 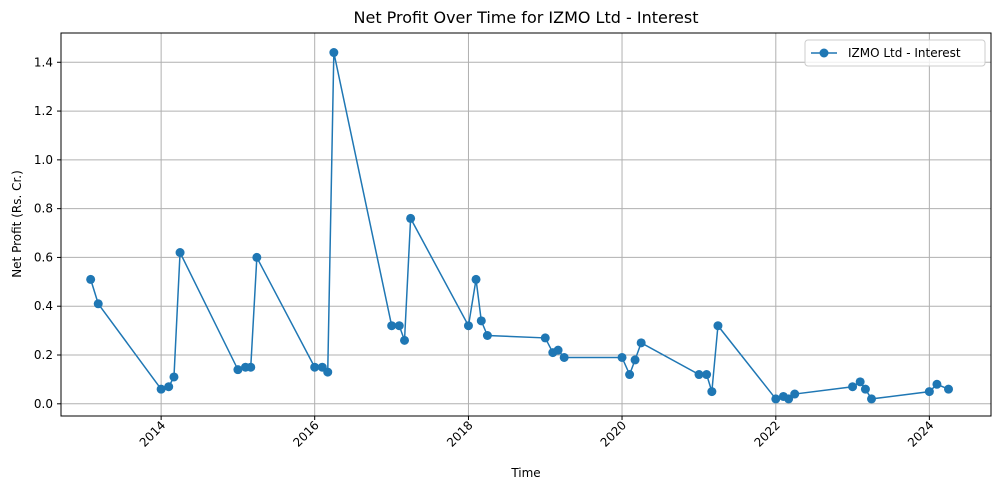 I want to click on y-tick-label: 0.2, so click(x=43, y=355).